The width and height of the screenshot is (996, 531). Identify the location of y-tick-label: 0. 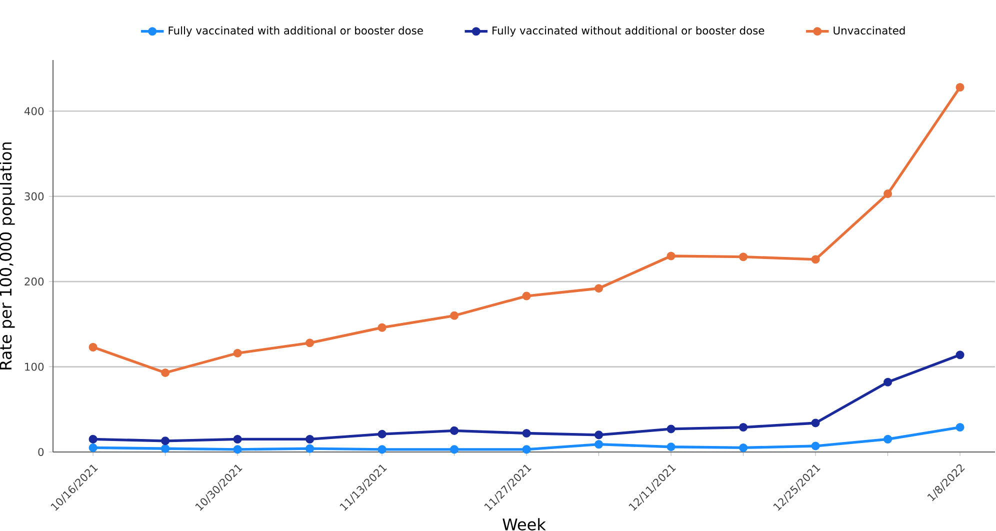
(41, 452).